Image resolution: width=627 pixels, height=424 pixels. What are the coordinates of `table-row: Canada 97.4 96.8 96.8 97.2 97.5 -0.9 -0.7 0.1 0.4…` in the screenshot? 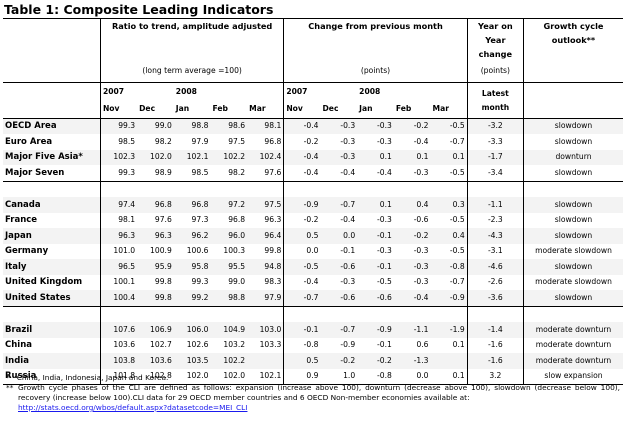 It's located at (313, 205).